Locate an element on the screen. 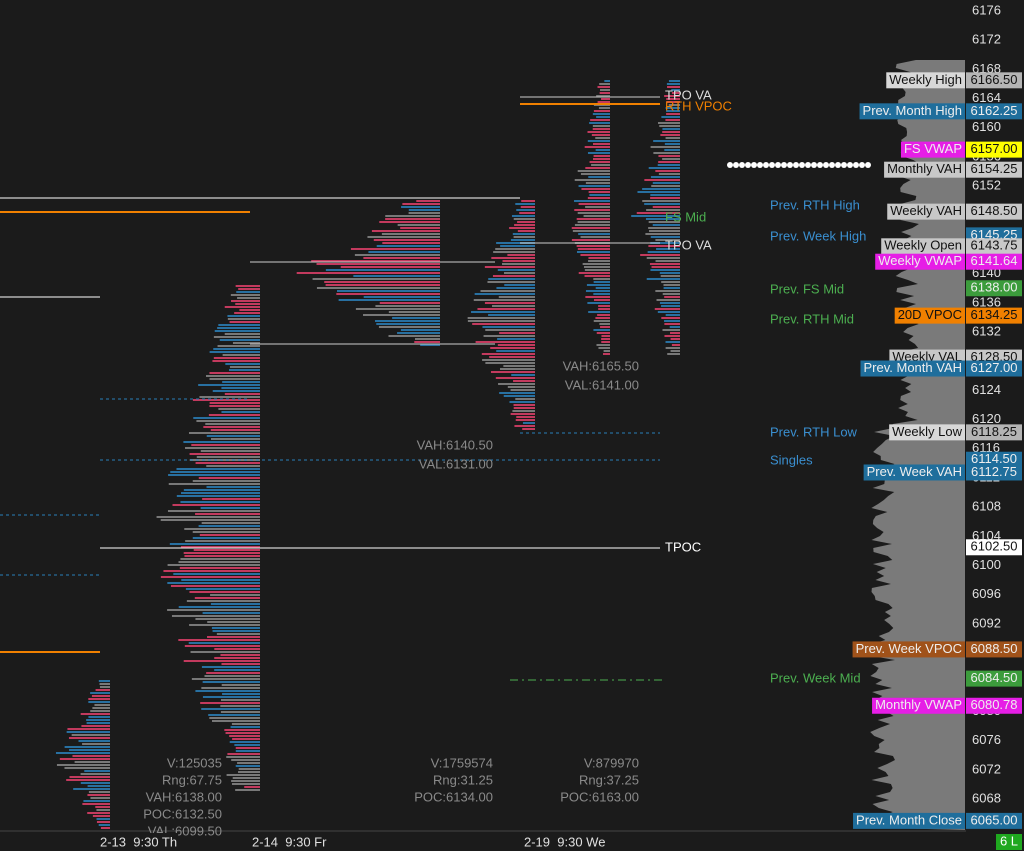 The width and height of the screenshot is (1024, 851). price-tick-label: 6124 is located at coordinates (986, 389).